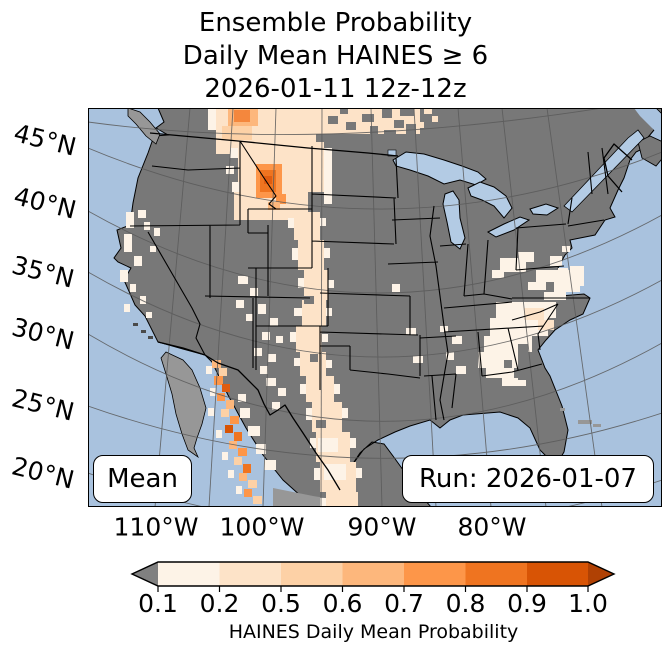 The width and height of the screenshot is (671, 658). Describe the element at coordinates (373, 589) in the screenshot. I see `colorbar-tick-marks` at that location.